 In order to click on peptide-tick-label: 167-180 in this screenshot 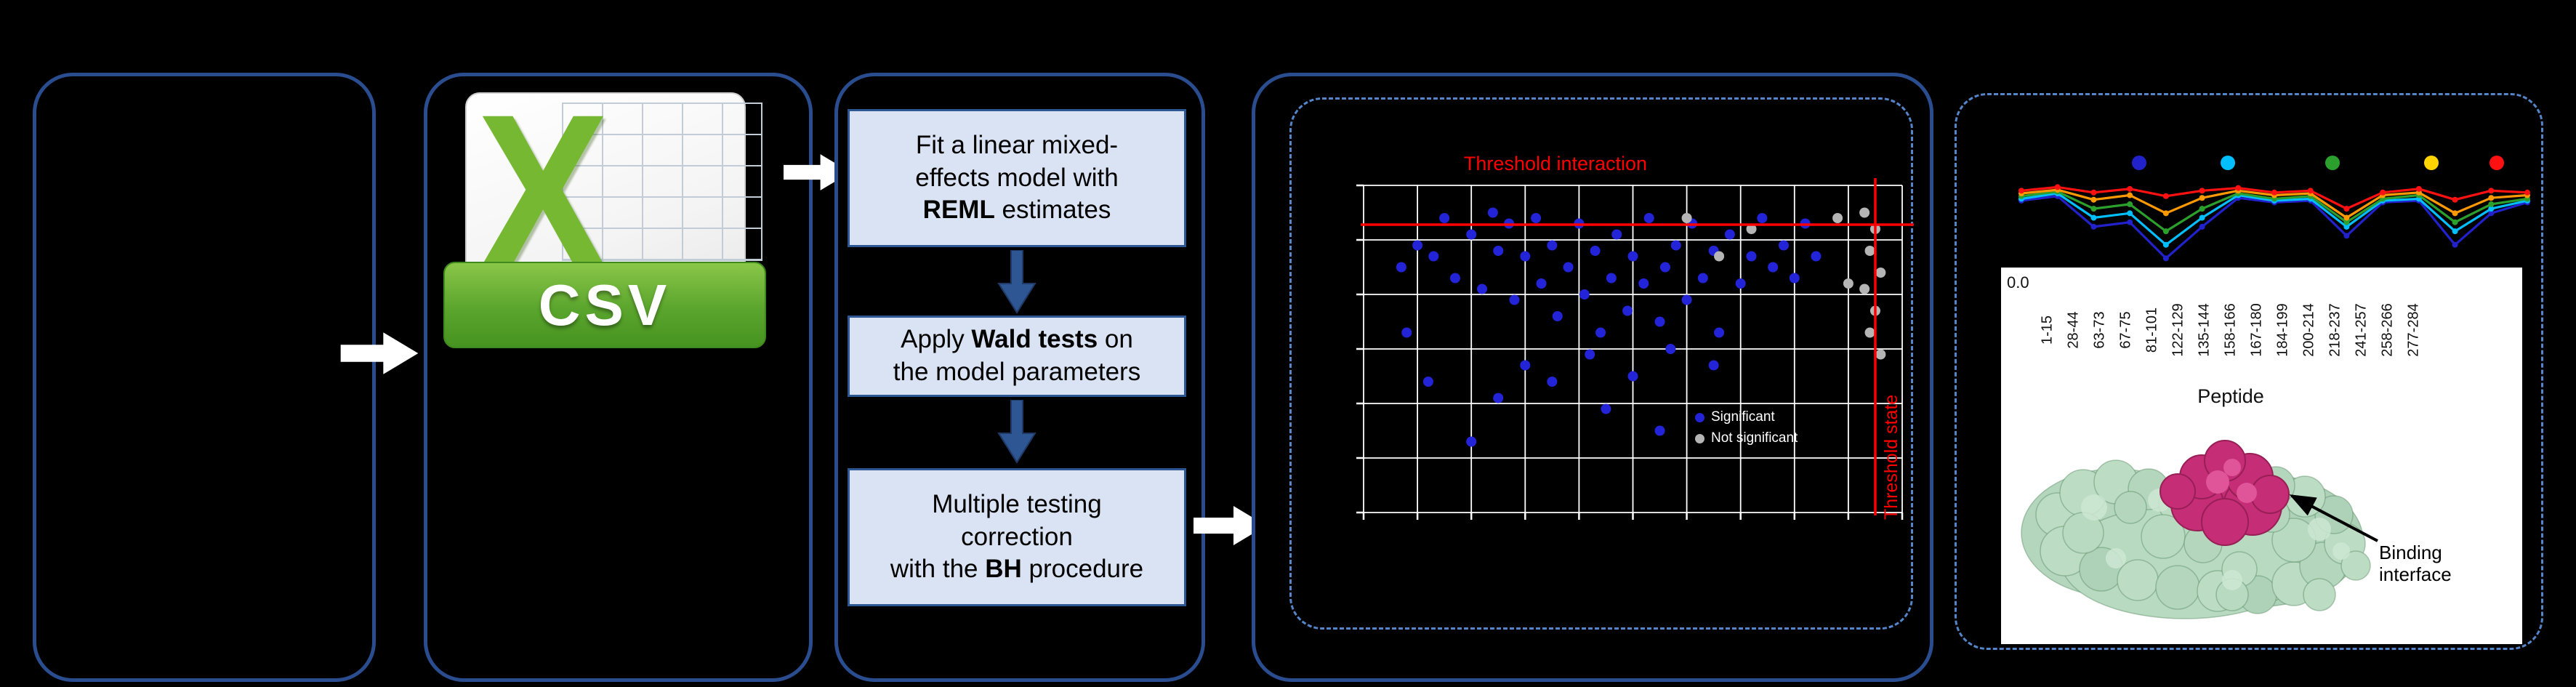, I will do `click(2256, 330)`.